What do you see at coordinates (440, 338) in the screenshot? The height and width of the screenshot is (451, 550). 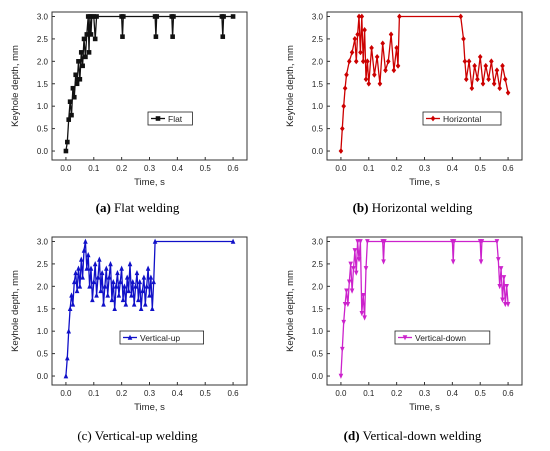 I see `legend-label: Vertical-down` at bounding box center [440, 338].